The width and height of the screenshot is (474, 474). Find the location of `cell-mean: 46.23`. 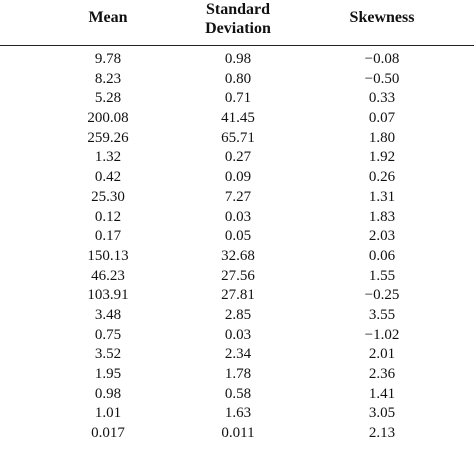

cell-mean: 46.23 is located at coordinates (108, 275).